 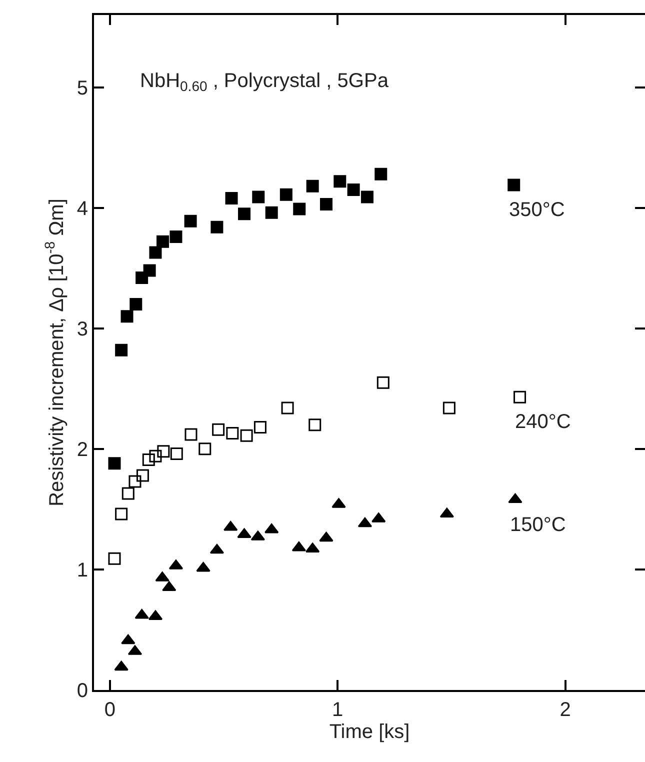 I want to click on y-tick-label: 3, so click(x=82, y=329).